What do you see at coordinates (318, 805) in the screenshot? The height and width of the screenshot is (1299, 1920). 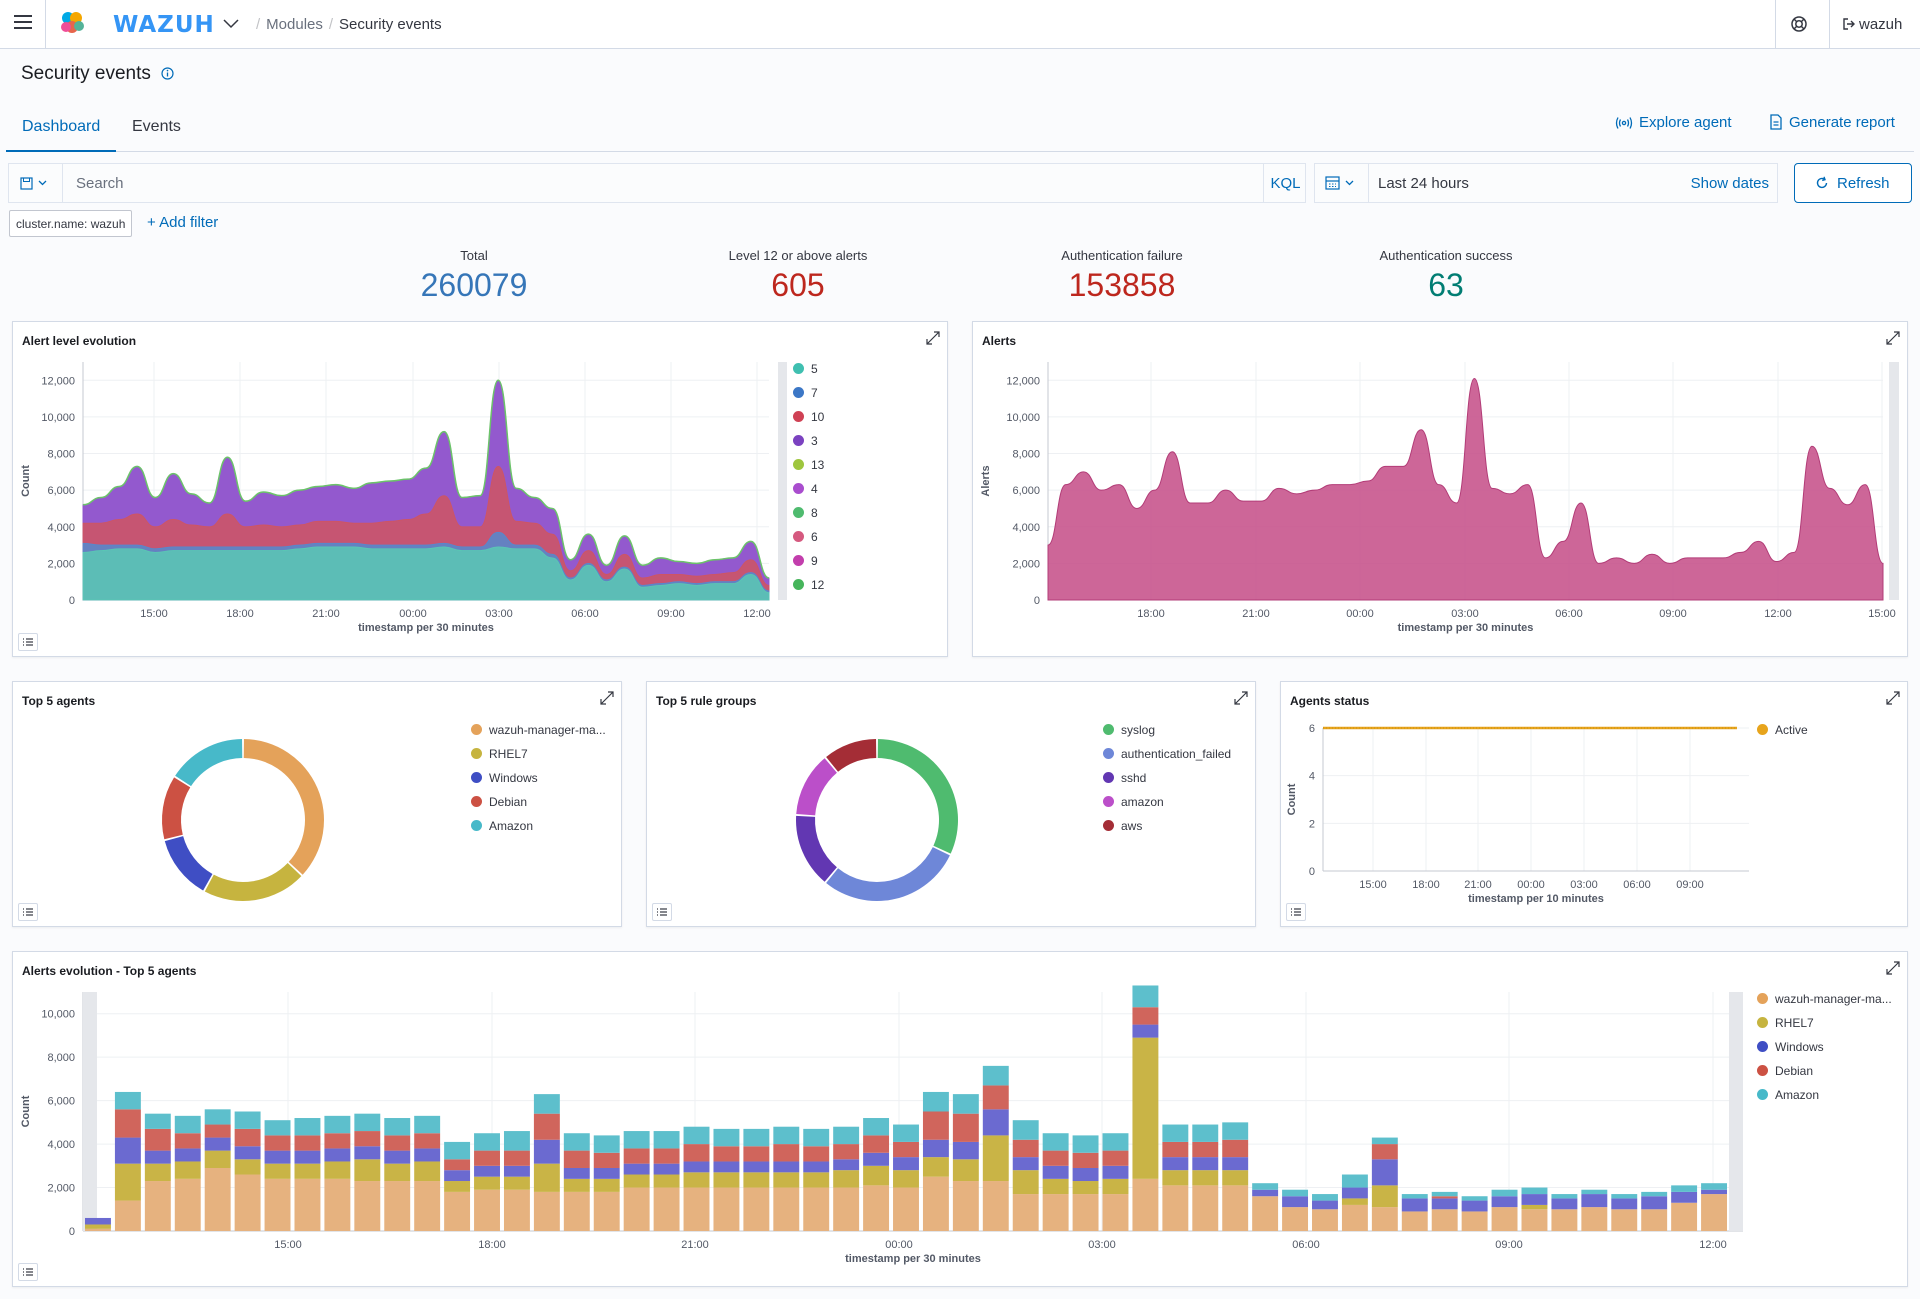 I see `top-agents-donut` at bounding box center [318, 805].